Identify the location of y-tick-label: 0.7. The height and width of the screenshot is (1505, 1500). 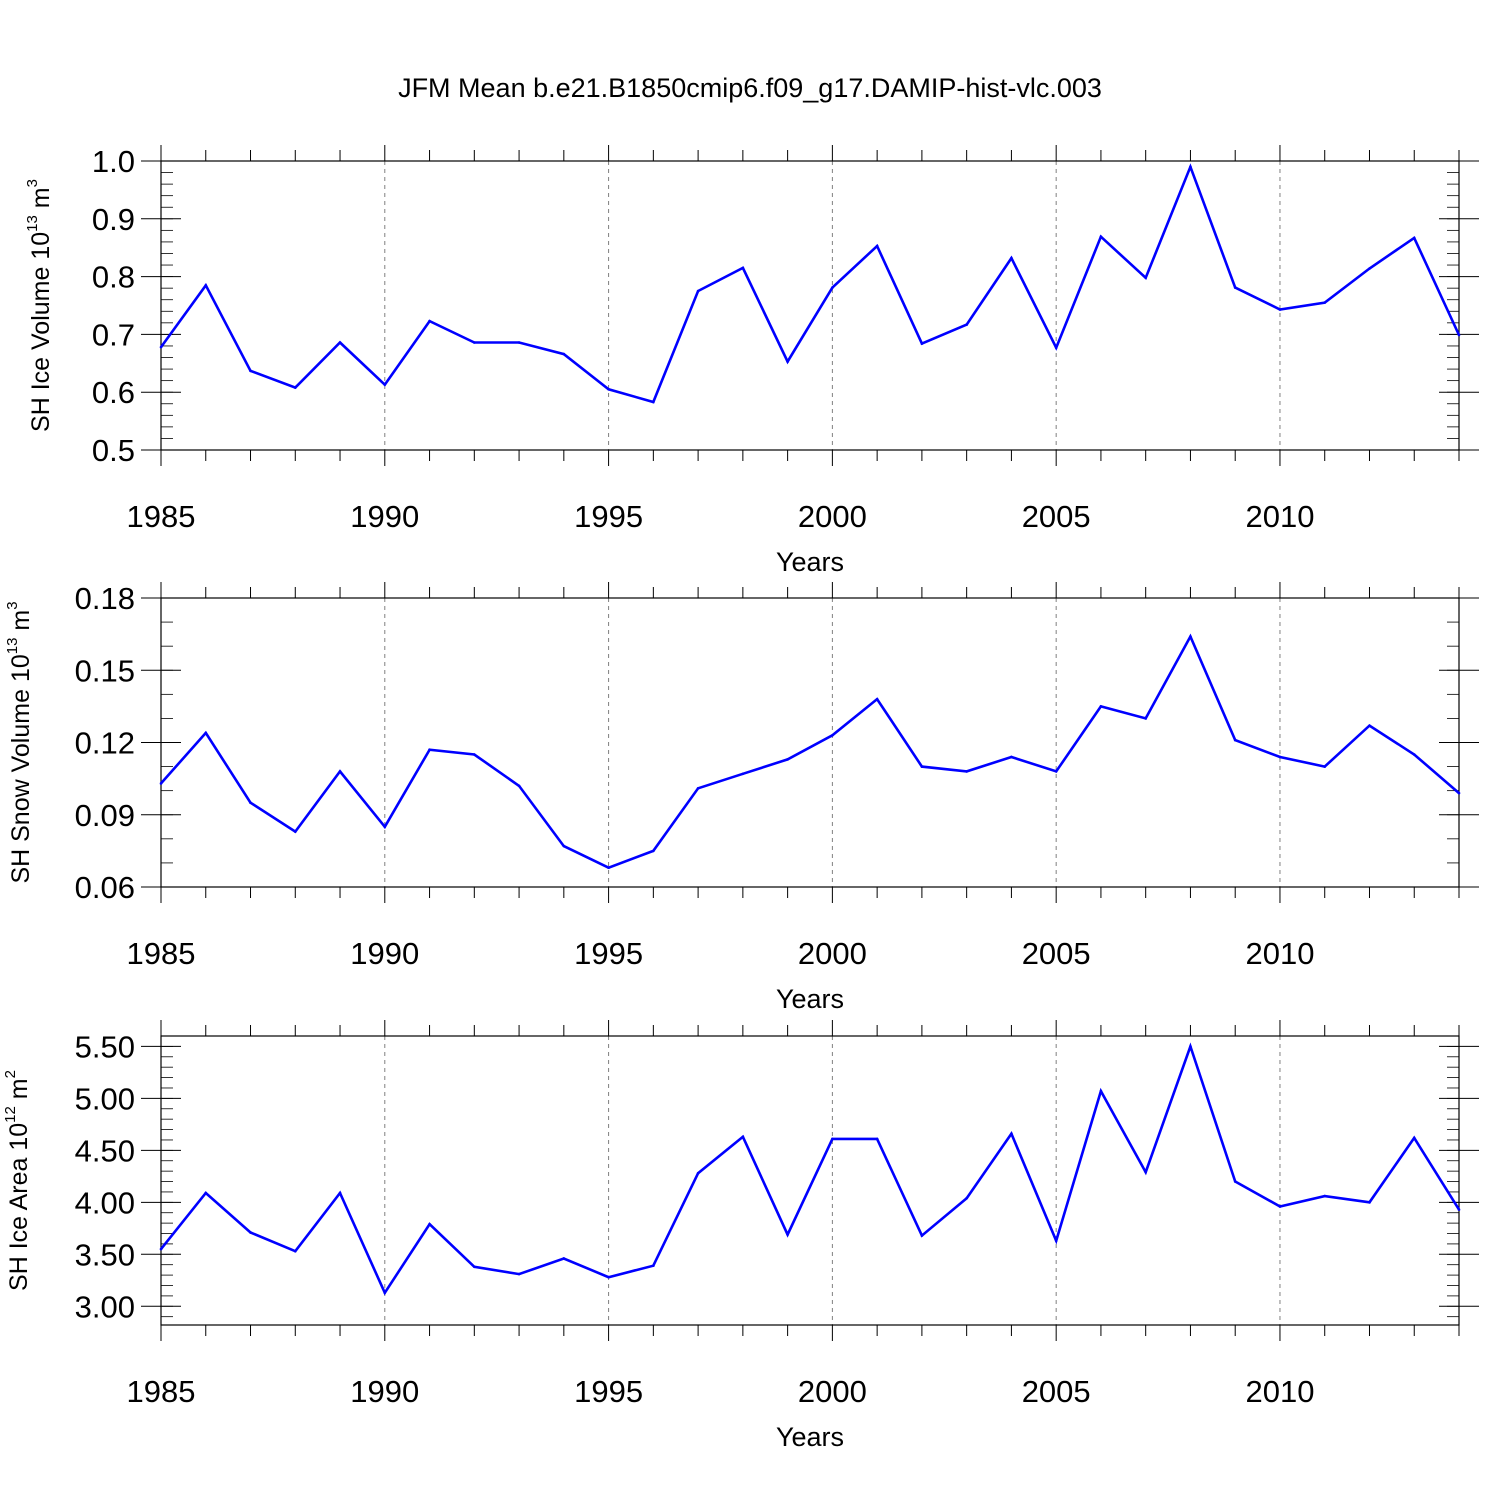
(113, 334).